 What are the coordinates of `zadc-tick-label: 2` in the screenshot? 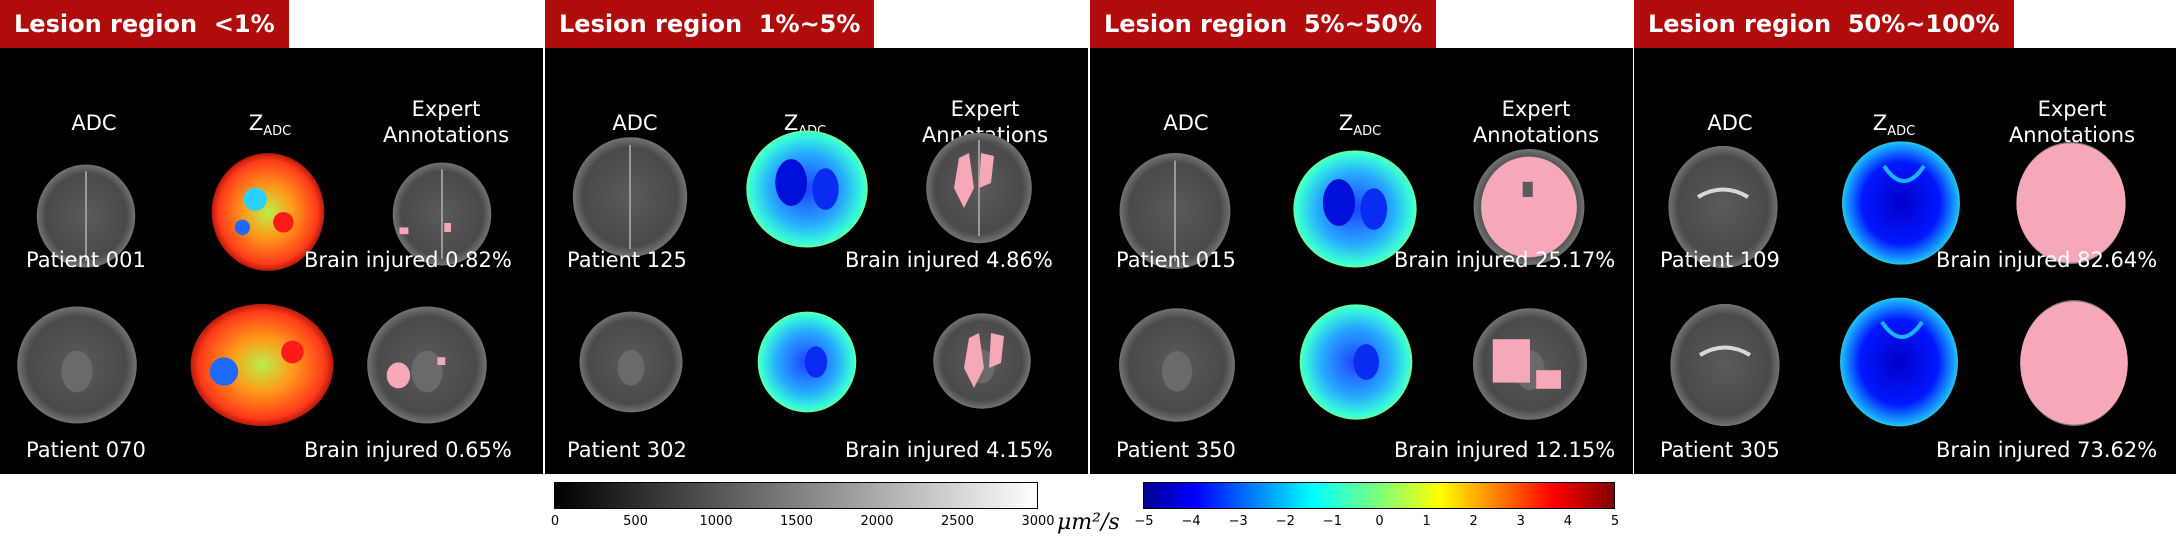 It's located at (1473, 521).